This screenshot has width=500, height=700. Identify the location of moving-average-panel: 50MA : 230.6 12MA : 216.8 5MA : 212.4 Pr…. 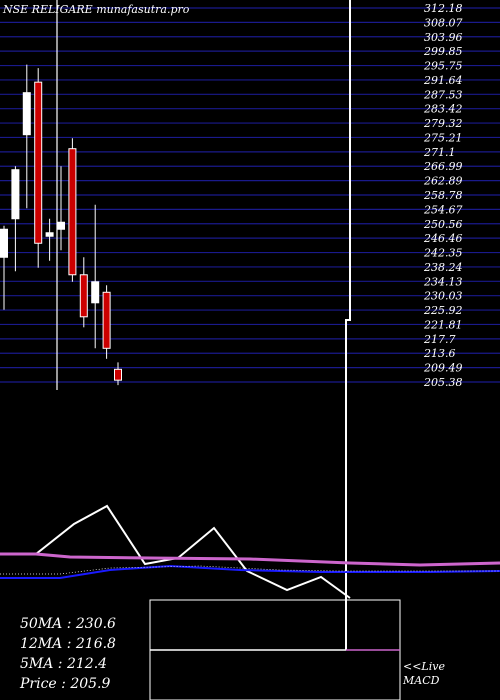
(68, 654).